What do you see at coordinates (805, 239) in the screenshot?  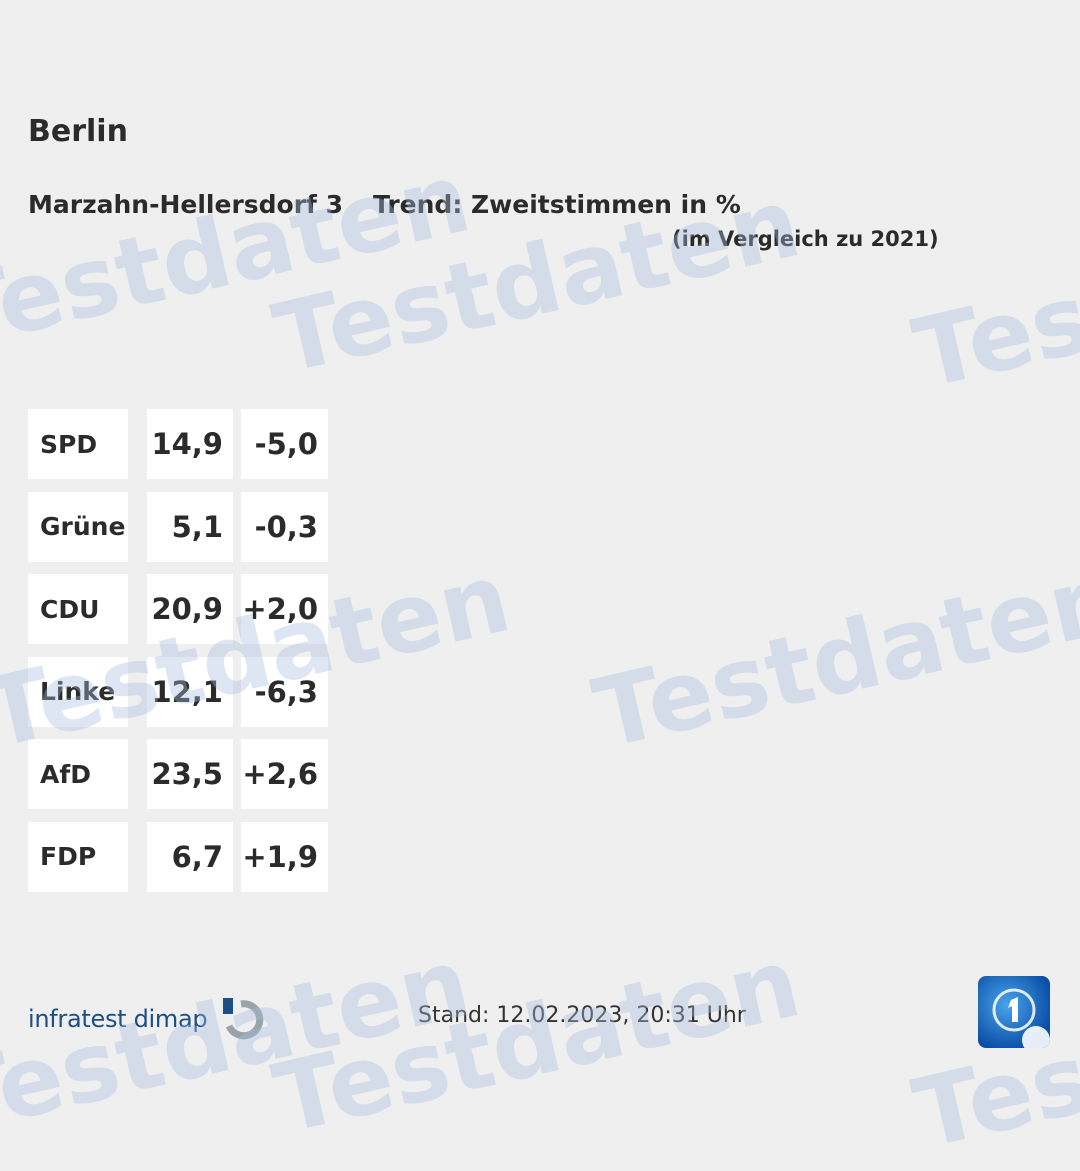 I see `comparison-note: (im Vergleich zu 2021)` at bounding box center [805, 239].